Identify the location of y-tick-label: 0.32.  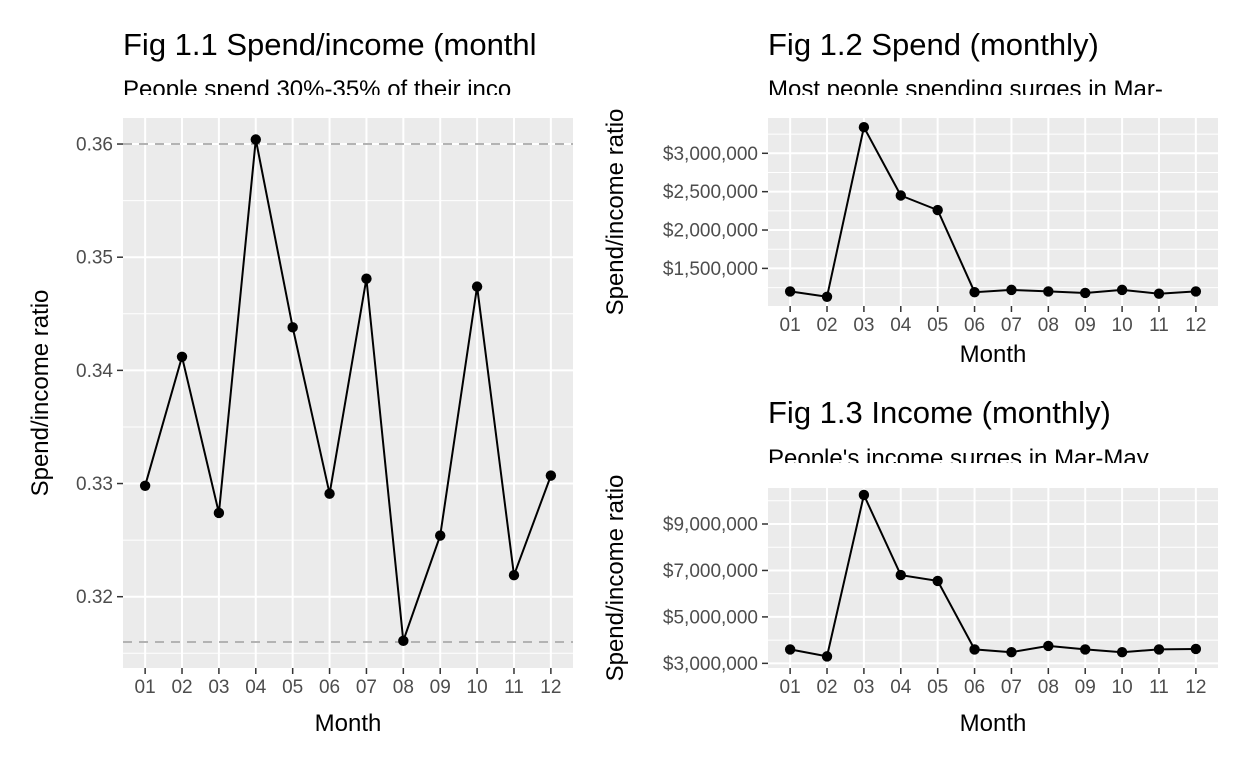
(94, 597).